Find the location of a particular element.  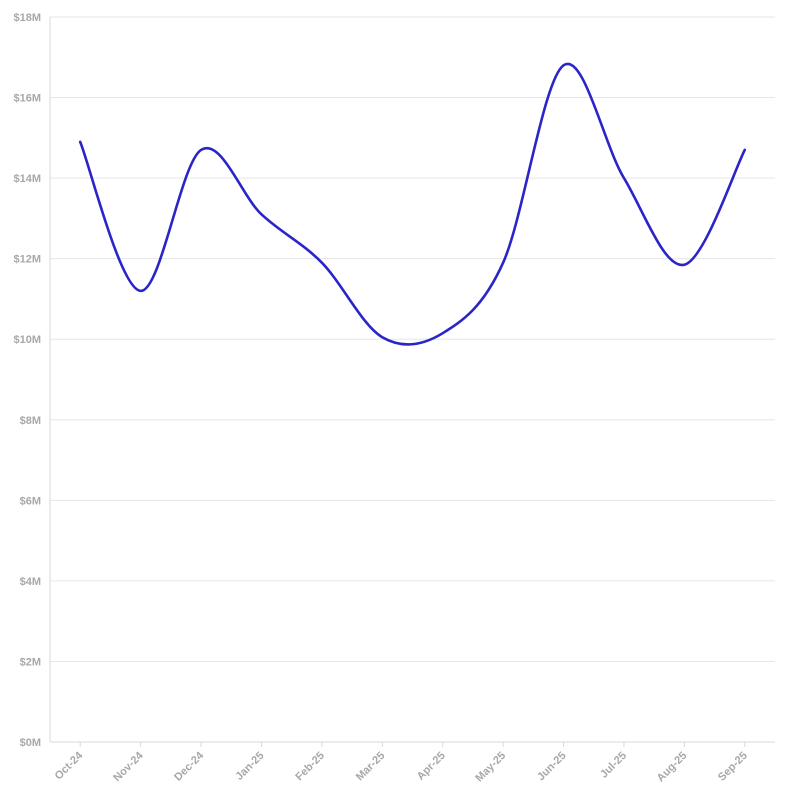

x-tick-label: Sep-25 is located at coordinates (733, 767).